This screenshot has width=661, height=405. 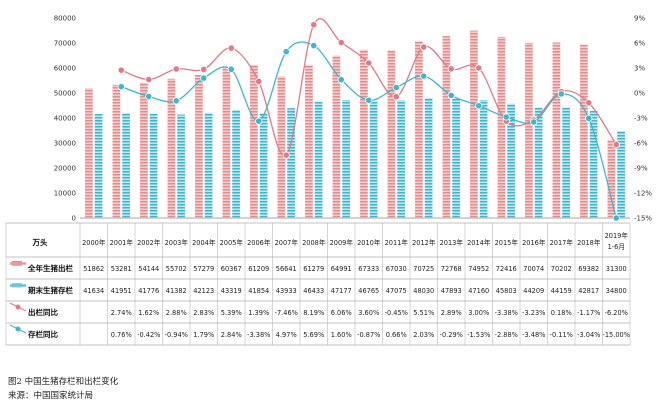 I want to click on data-label: 1.79%, so click(x=203, y=335).